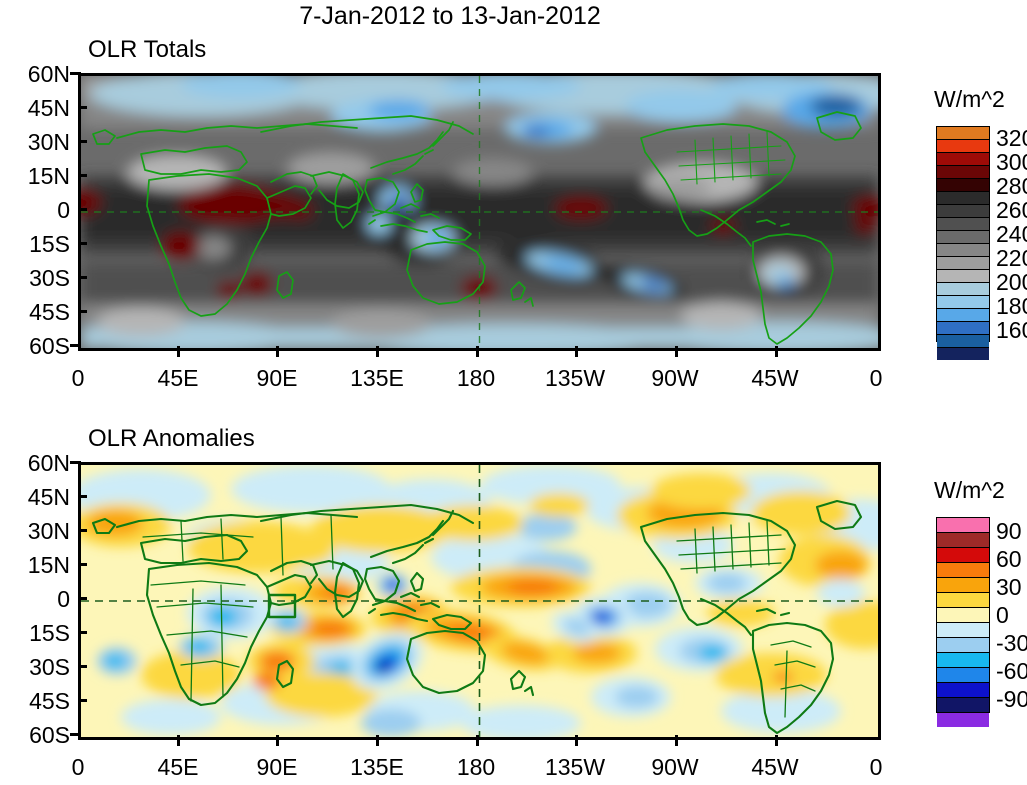 The width and height of the screenshot is (1027, 785). Describe the element at coordinates (1009, 531) in the screenshot. I see `colorbar-tick-label: 90` at that location.